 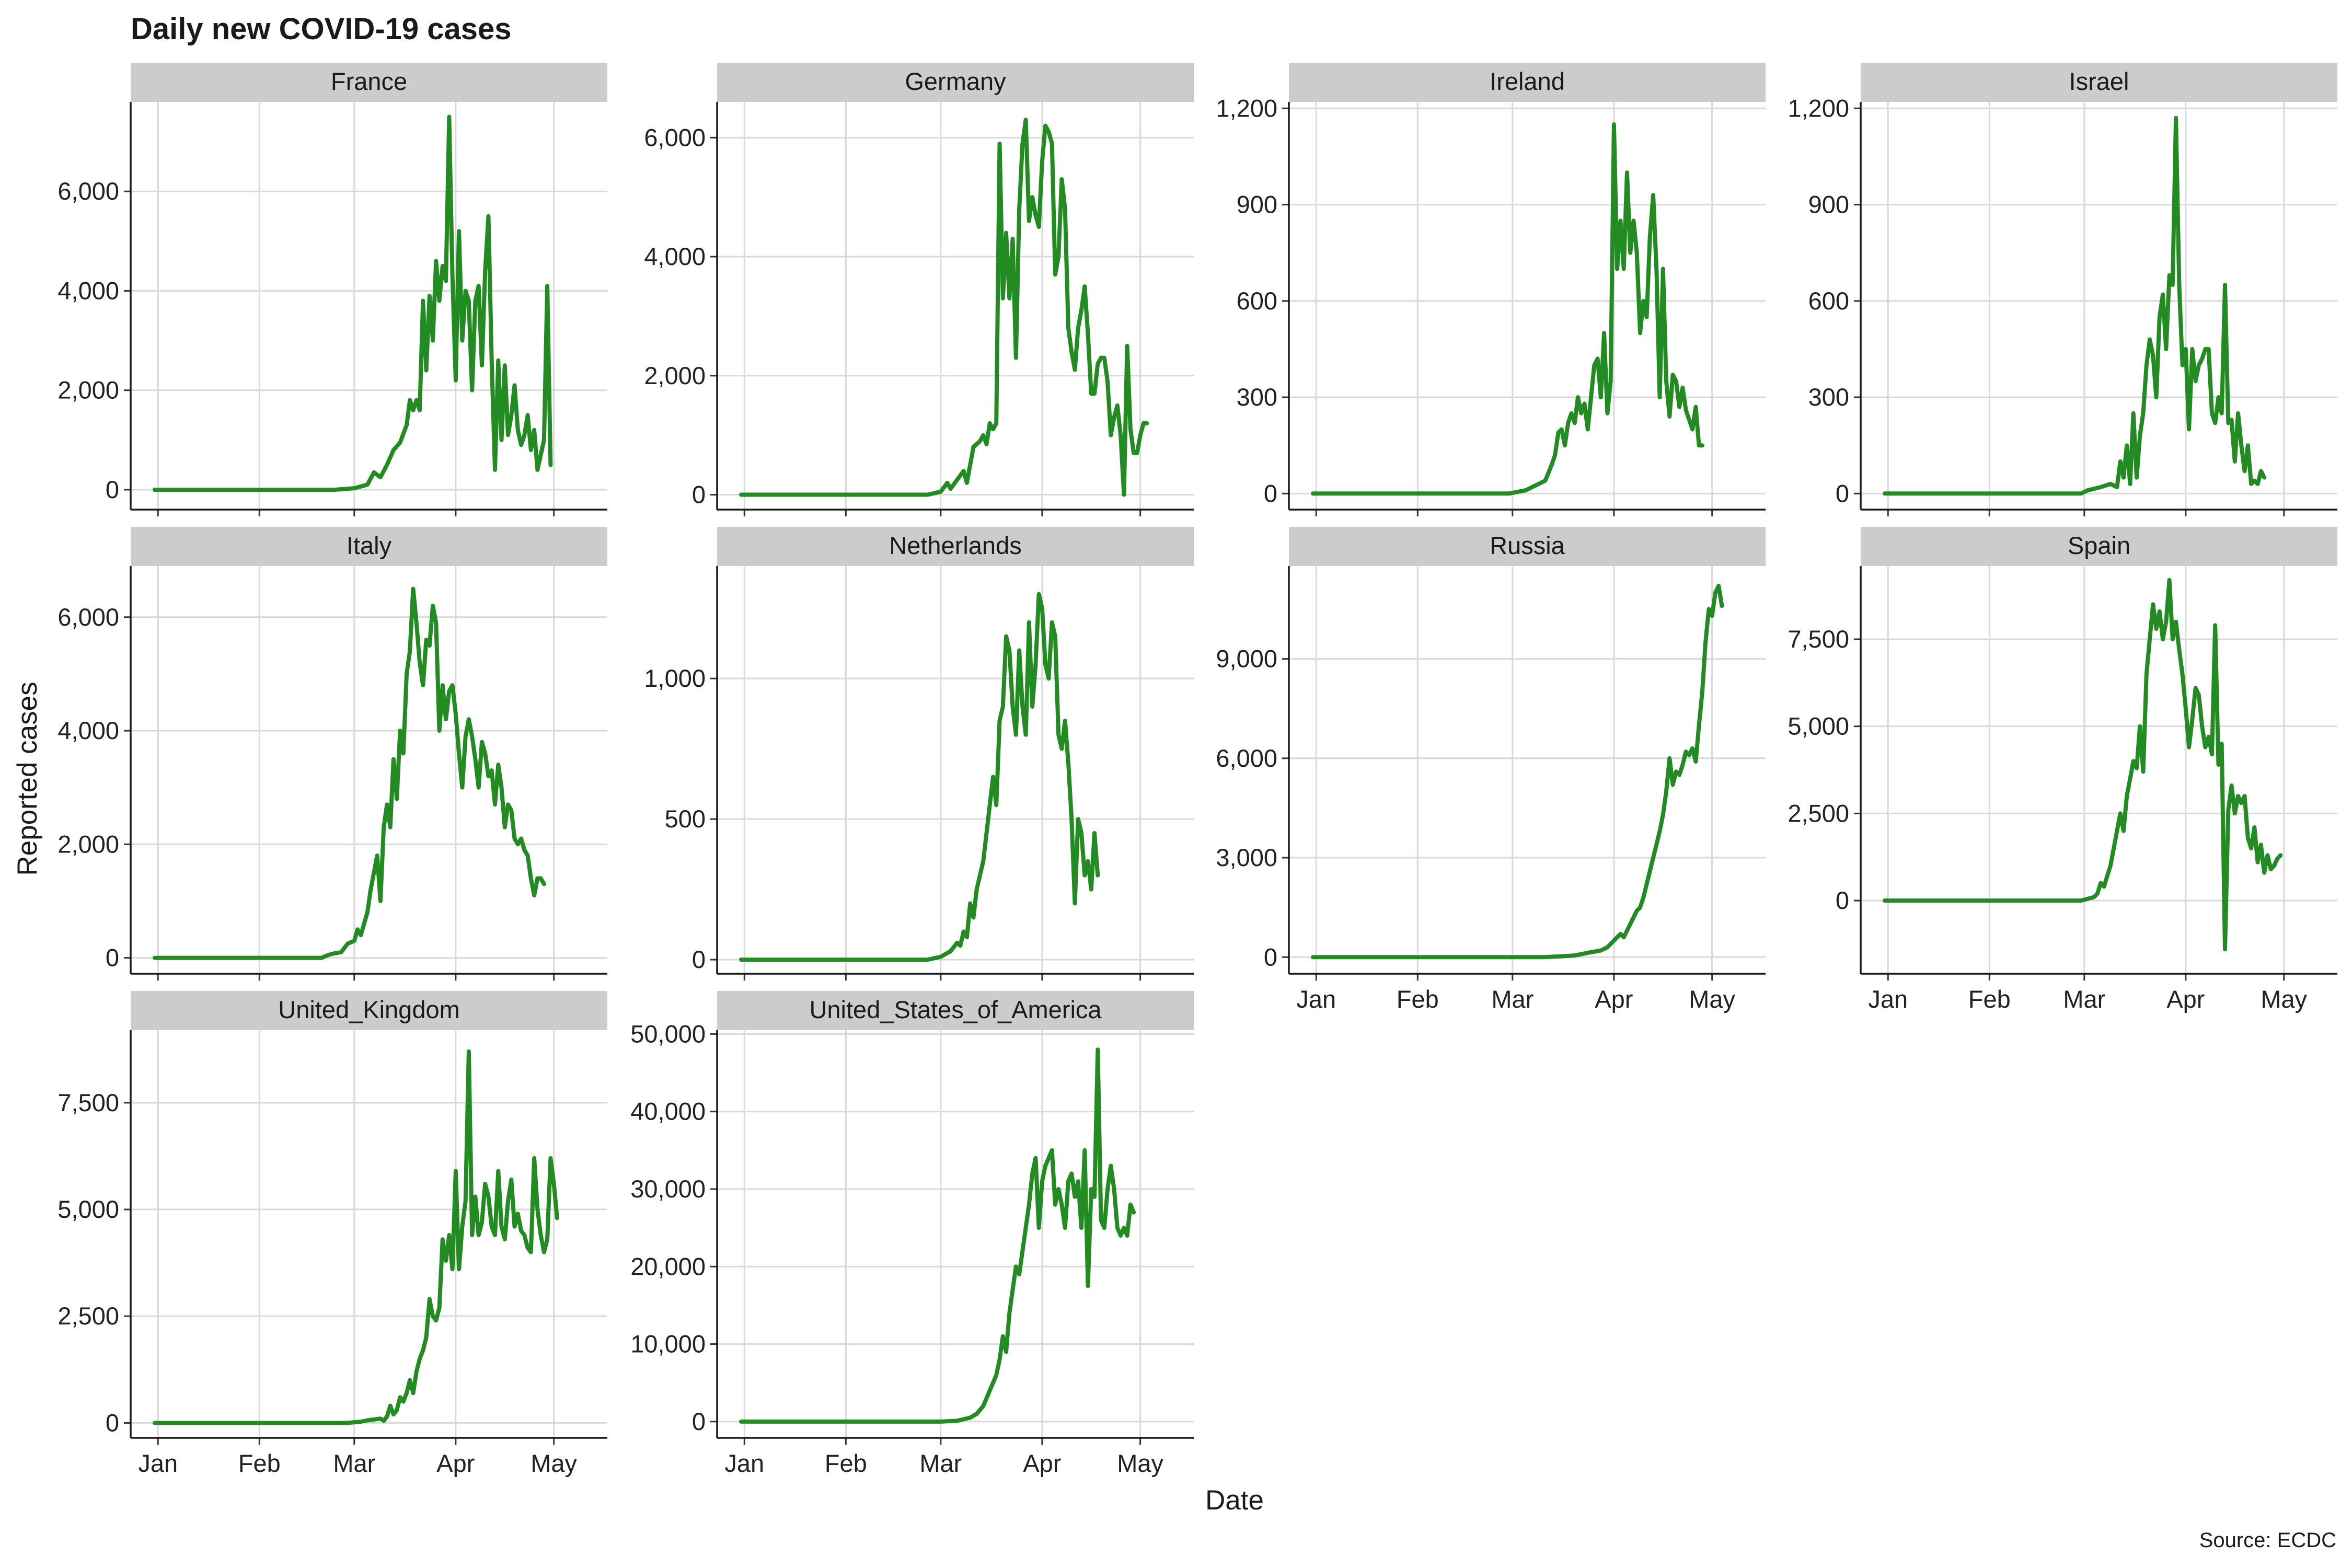 I want to click on facet-panel: 0 2,500 5,000 7,500 Jan Feb Mar Apr May Spain, so click(x=2062, y=770).